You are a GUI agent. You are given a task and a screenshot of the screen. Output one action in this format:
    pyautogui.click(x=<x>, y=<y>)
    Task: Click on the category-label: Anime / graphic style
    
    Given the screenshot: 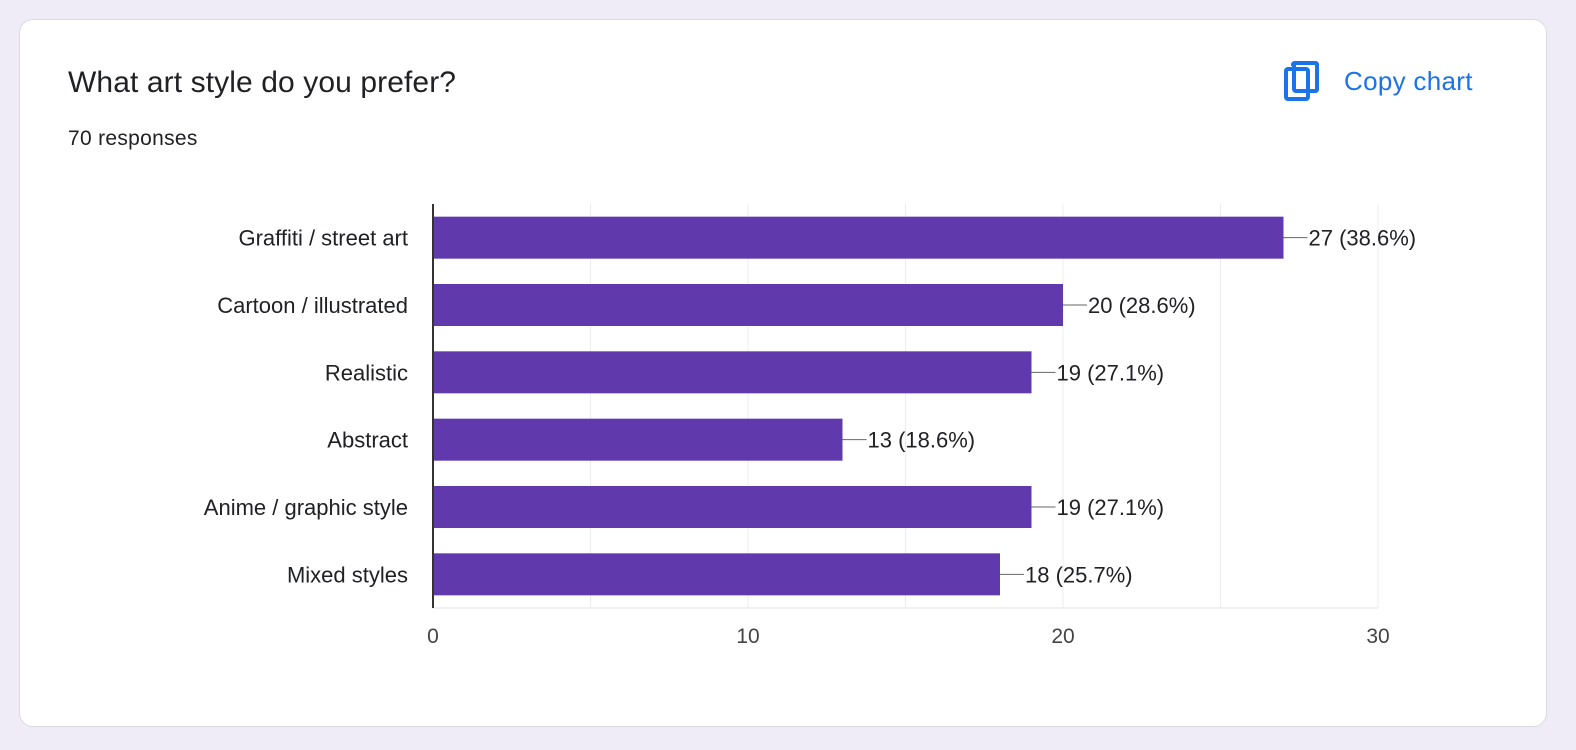 What is the action you would take?
    pyautogui.click(x=306, y=507)
    